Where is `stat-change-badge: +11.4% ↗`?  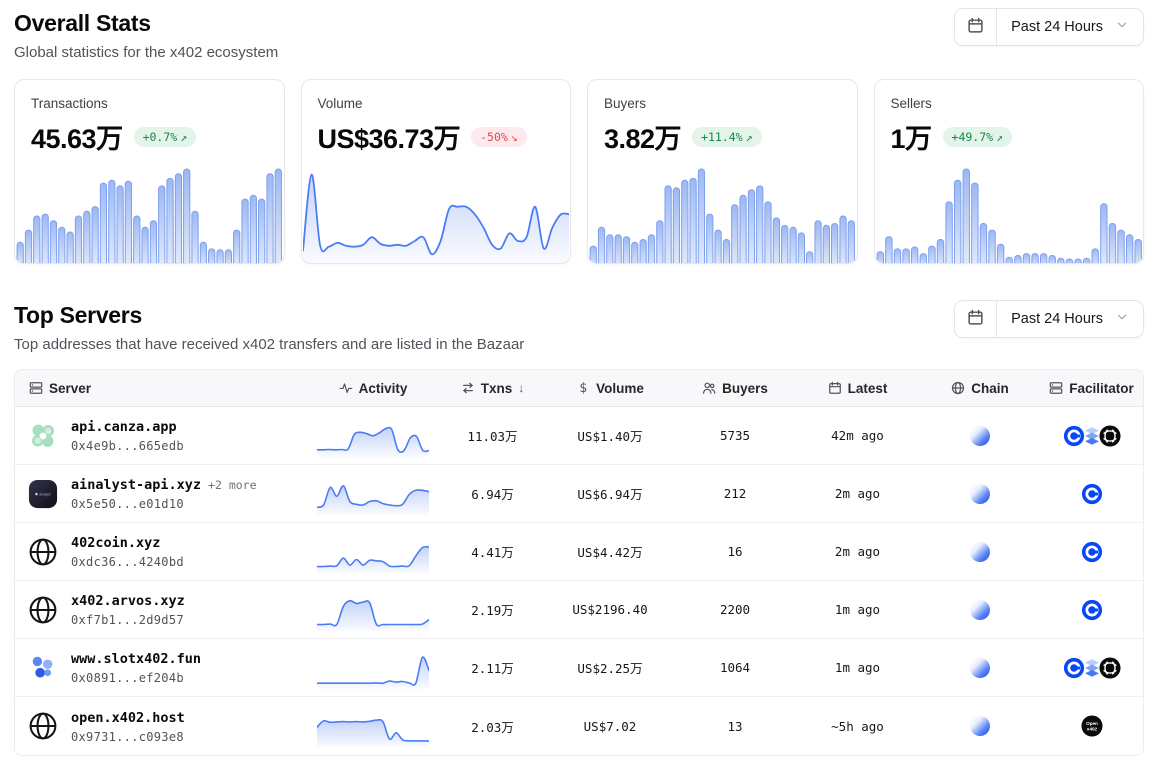
stat-change-badge: +11.4% ↗ is located at coordinates (727, 136).